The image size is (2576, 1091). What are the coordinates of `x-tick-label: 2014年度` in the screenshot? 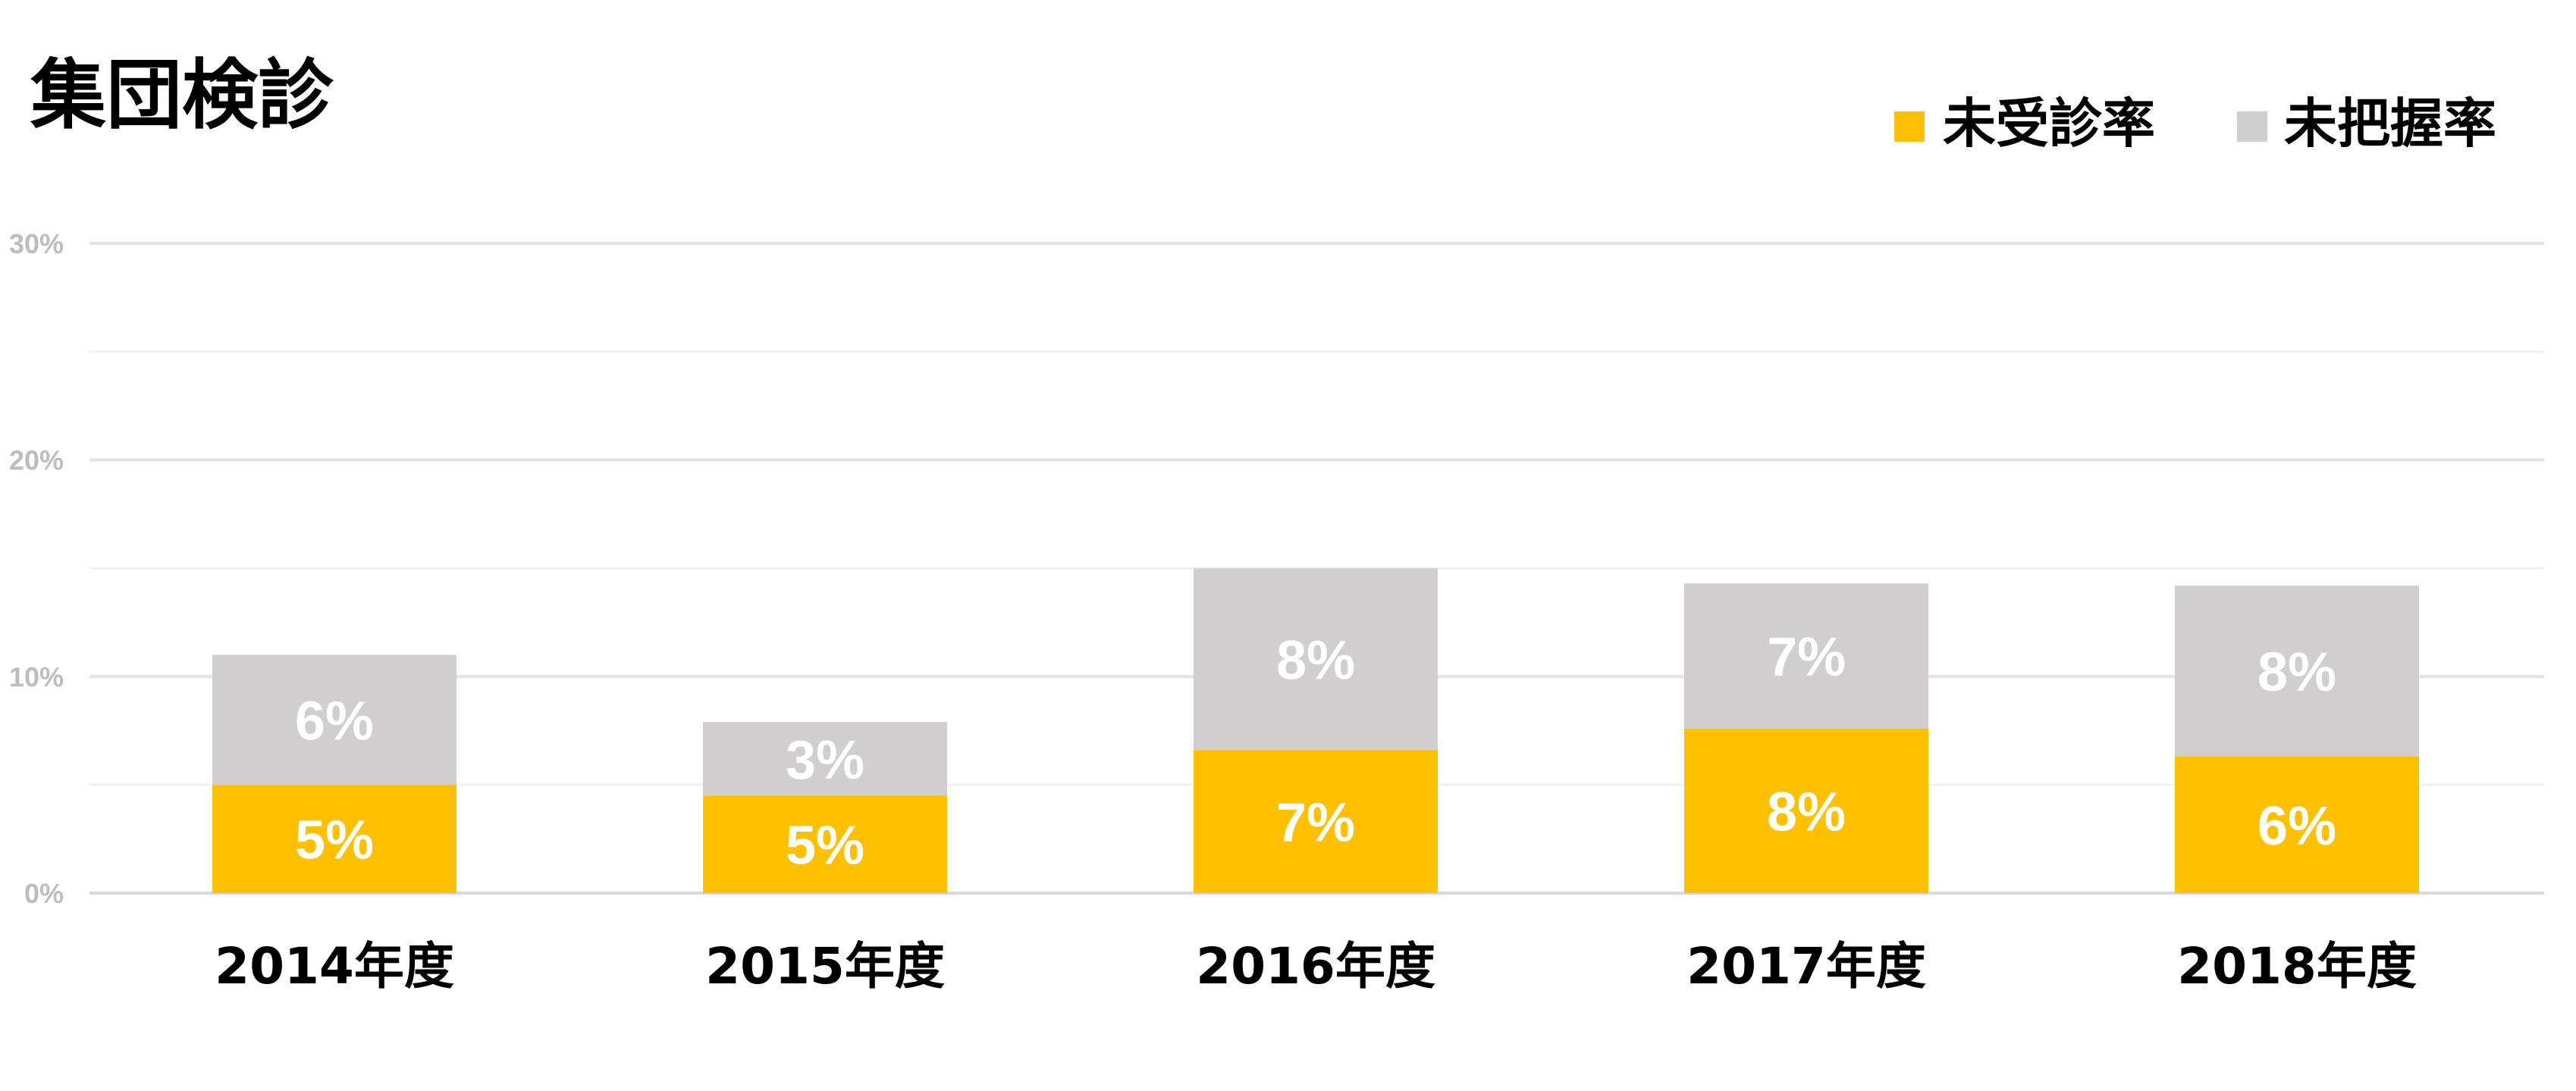 It's located at (334, 966).